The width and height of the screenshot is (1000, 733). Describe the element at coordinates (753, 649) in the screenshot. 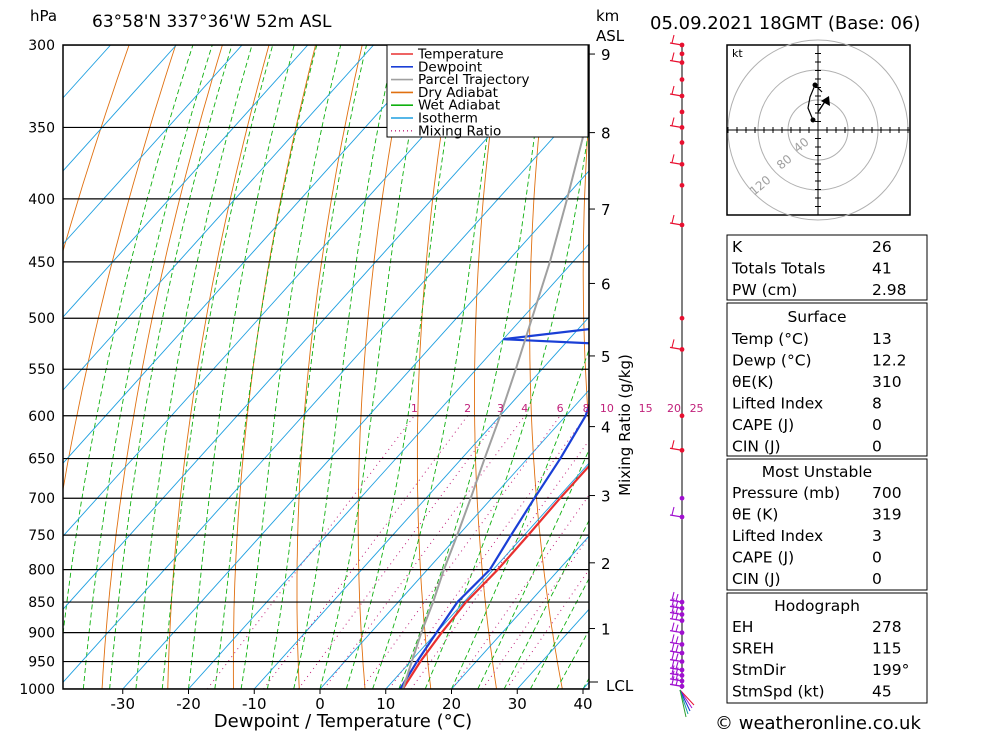

I see `index-label: SREH` at that location.